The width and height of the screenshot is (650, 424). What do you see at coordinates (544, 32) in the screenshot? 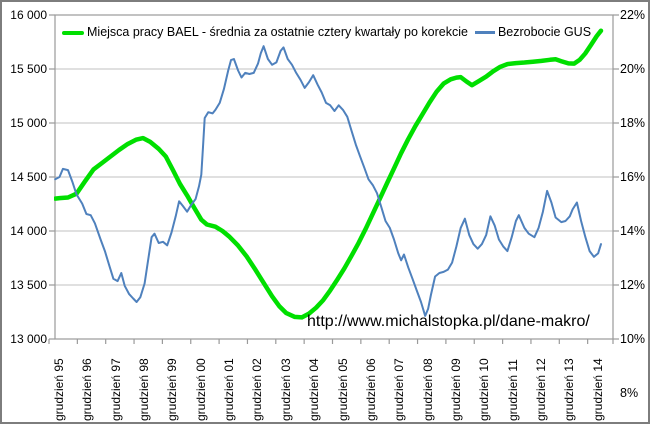
I see `legend-label-gus: Bezrobocie GUS` at bounding box center [544, 32].